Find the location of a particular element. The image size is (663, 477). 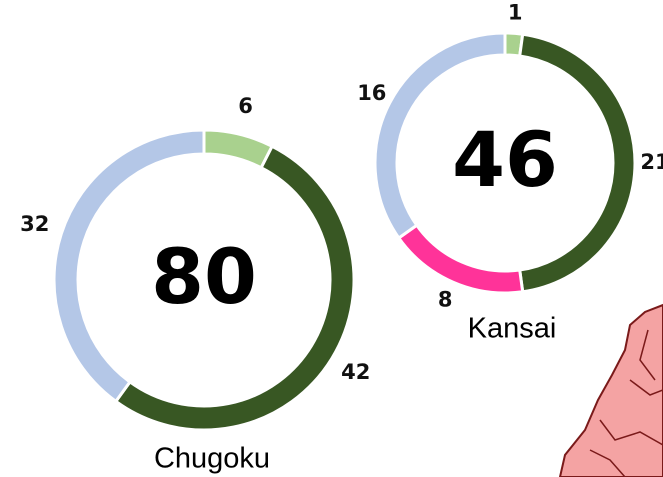

value-label: 6 is located at coordinates (245, 106).